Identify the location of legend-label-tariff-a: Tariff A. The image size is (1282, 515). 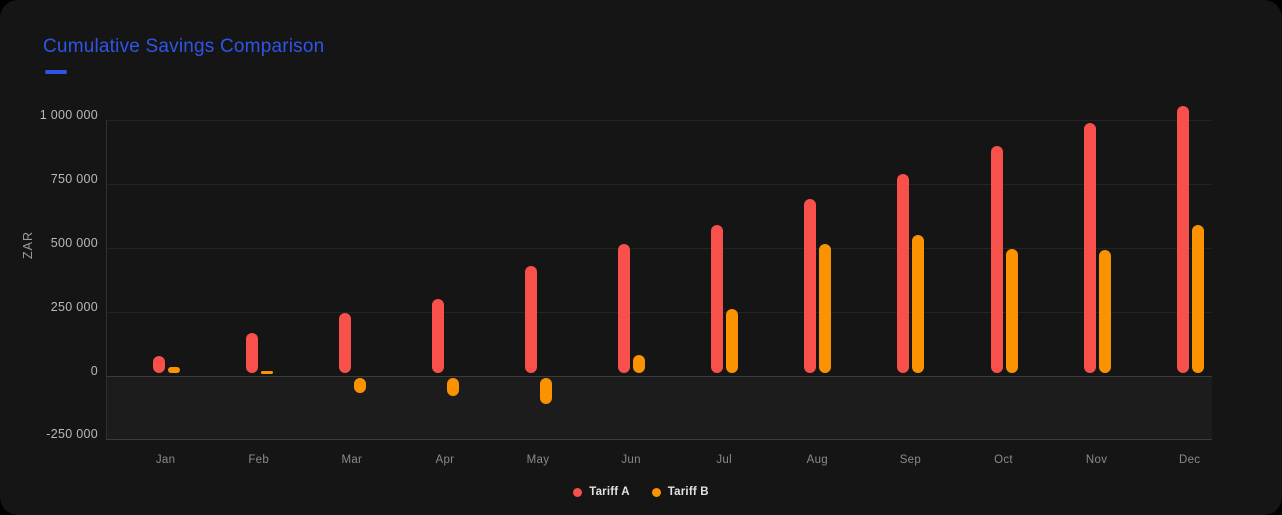
(609, 492).